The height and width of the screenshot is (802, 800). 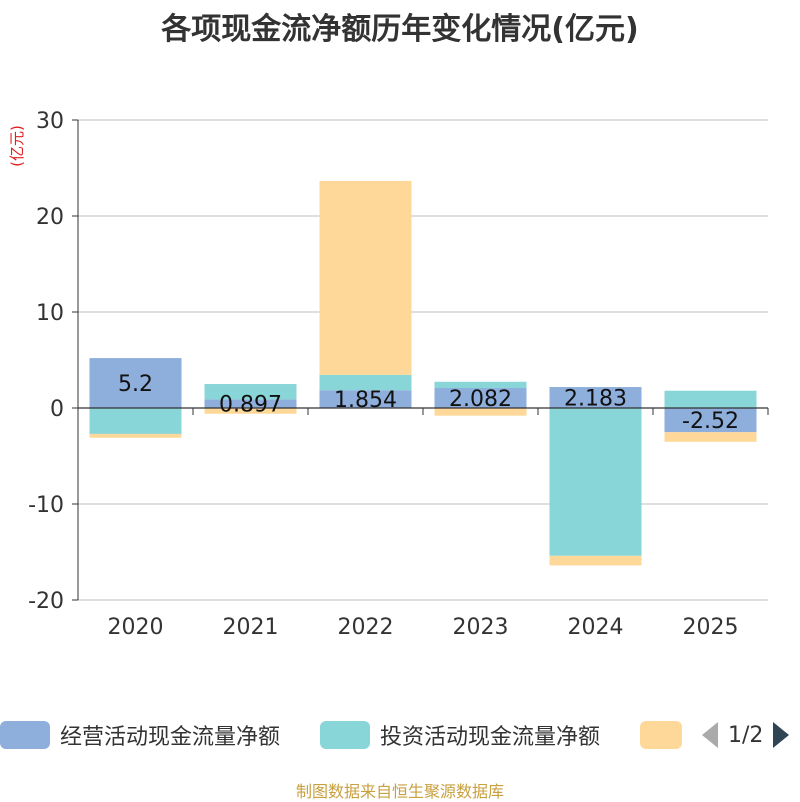 I want to click on legend-swatch-operating, so click(x=25, y=735).